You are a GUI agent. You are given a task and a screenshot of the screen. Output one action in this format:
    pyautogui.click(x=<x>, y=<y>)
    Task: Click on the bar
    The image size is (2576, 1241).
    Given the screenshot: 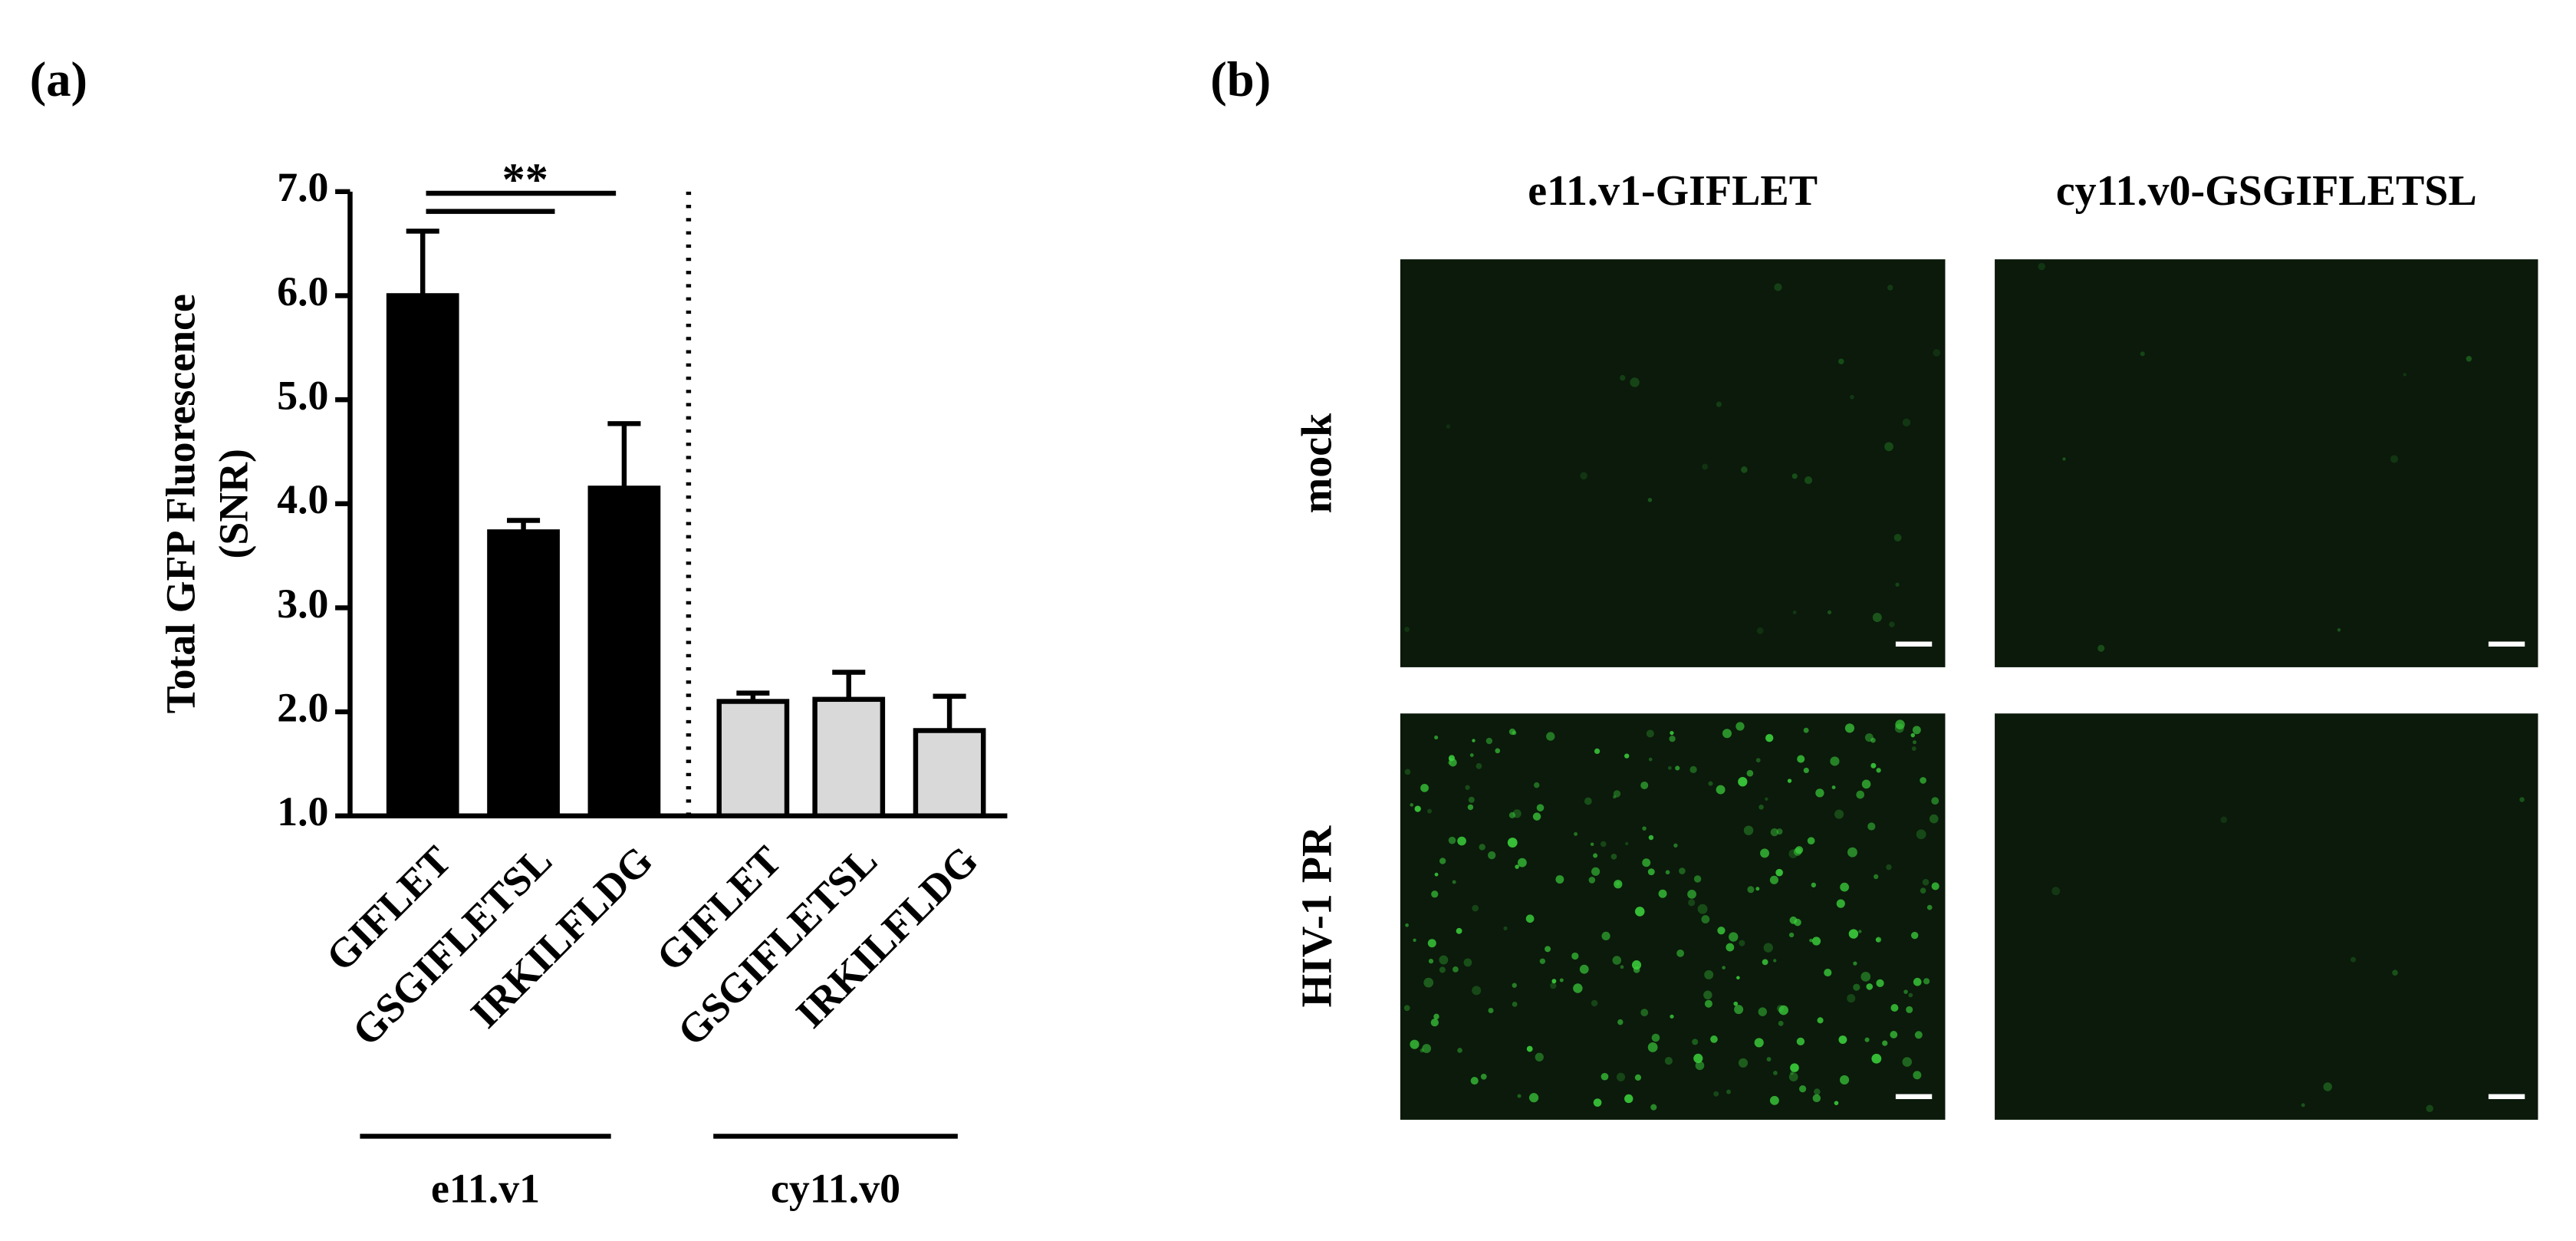 What is the action you would take?
    pyautogui.click(x=523, y=674)
    